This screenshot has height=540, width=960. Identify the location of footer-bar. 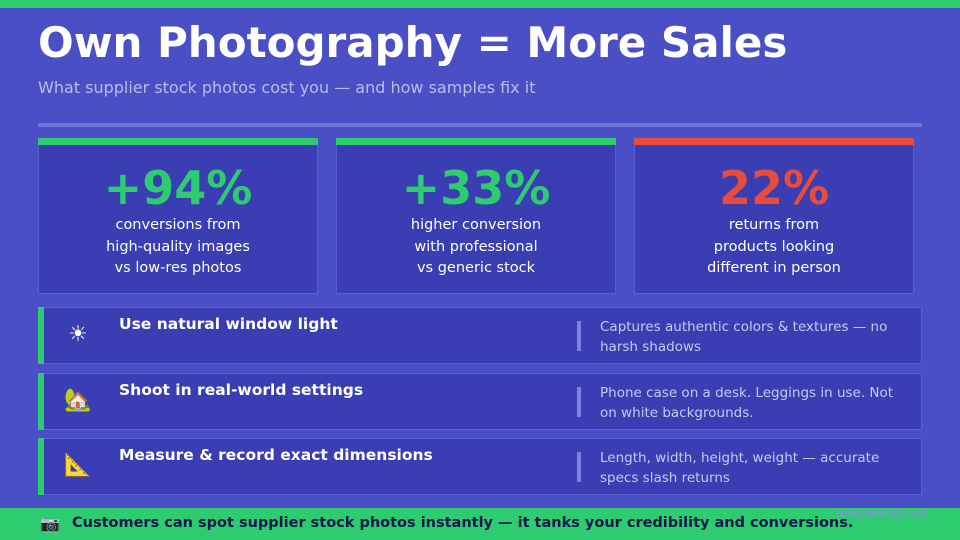
(480, 524).